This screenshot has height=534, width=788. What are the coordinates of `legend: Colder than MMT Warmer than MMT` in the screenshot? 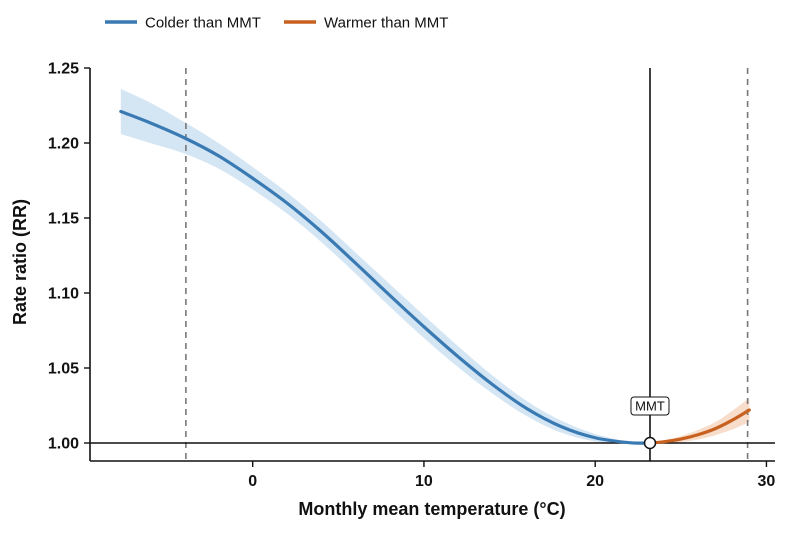 It's located at (276, 23).